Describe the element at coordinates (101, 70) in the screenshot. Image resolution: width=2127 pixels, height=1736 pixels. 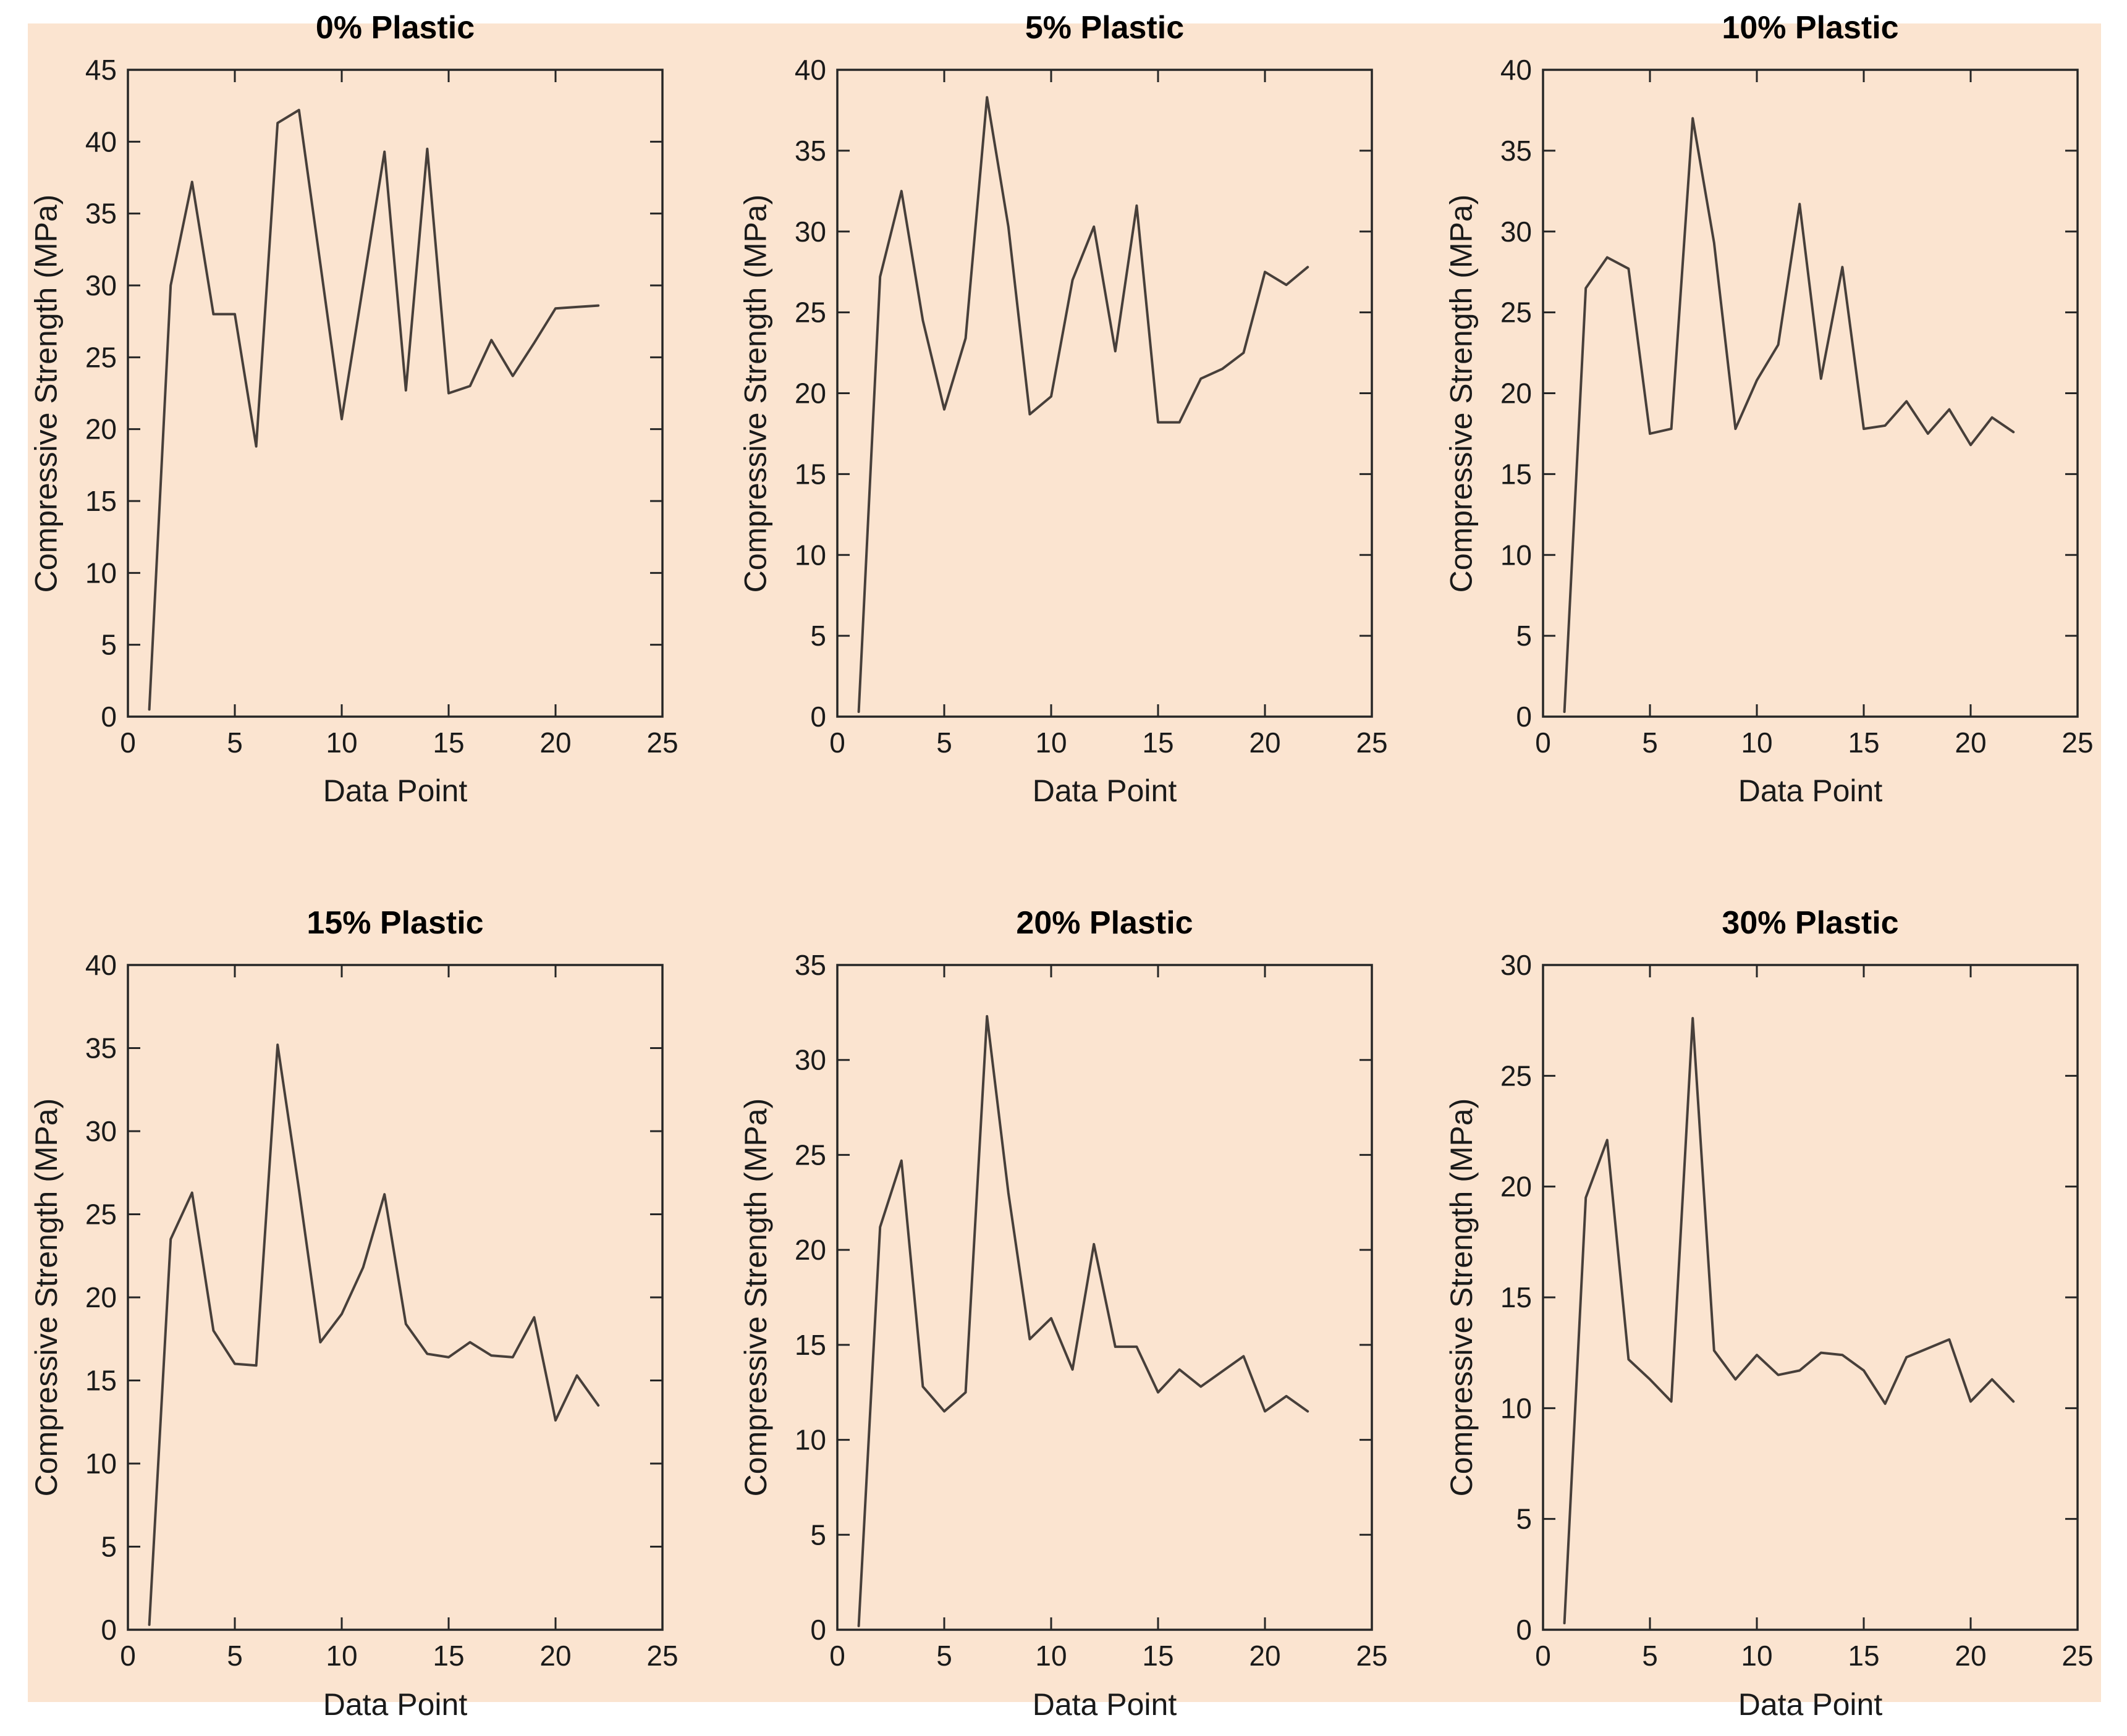
I see `y-tick-label: 45` at that location.